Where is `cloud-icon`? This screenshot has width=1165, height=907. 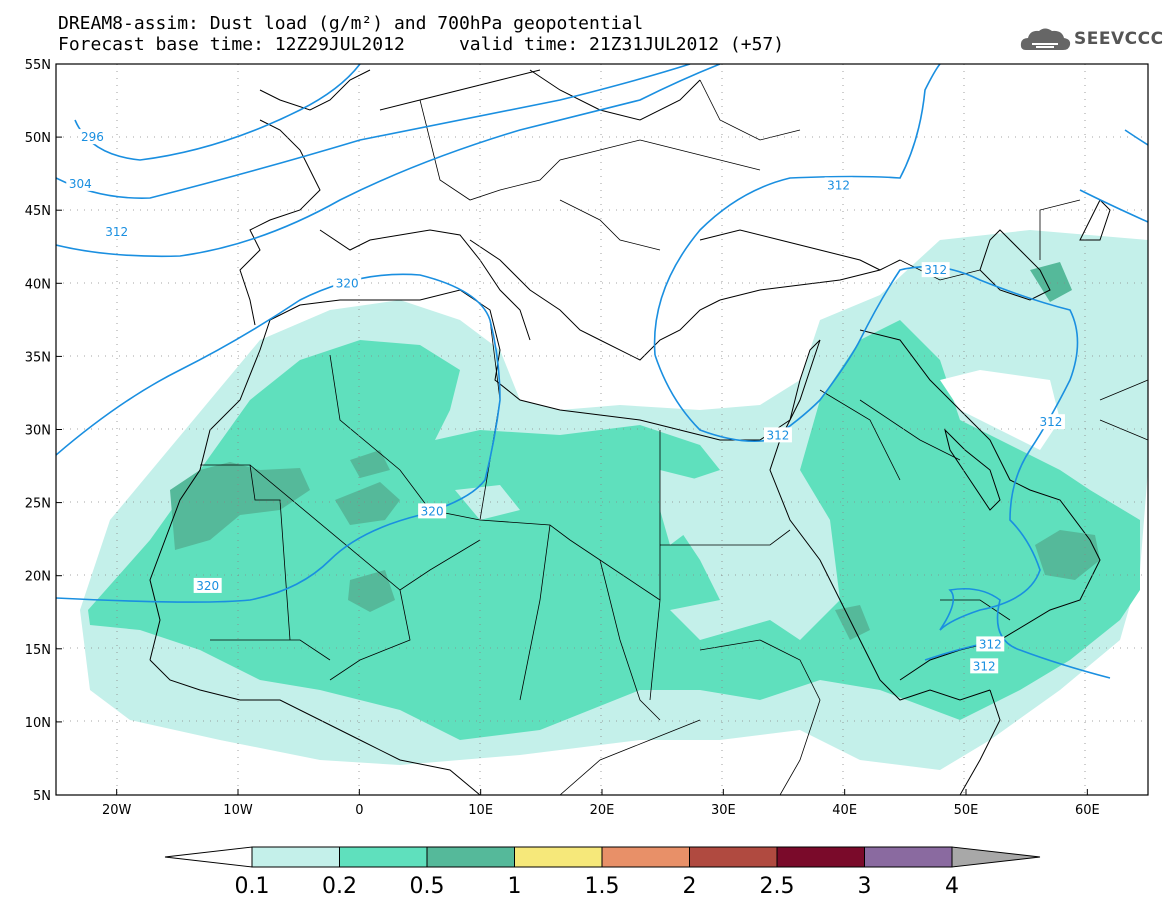 cloud-icon is located at coordinates (1045, 39).